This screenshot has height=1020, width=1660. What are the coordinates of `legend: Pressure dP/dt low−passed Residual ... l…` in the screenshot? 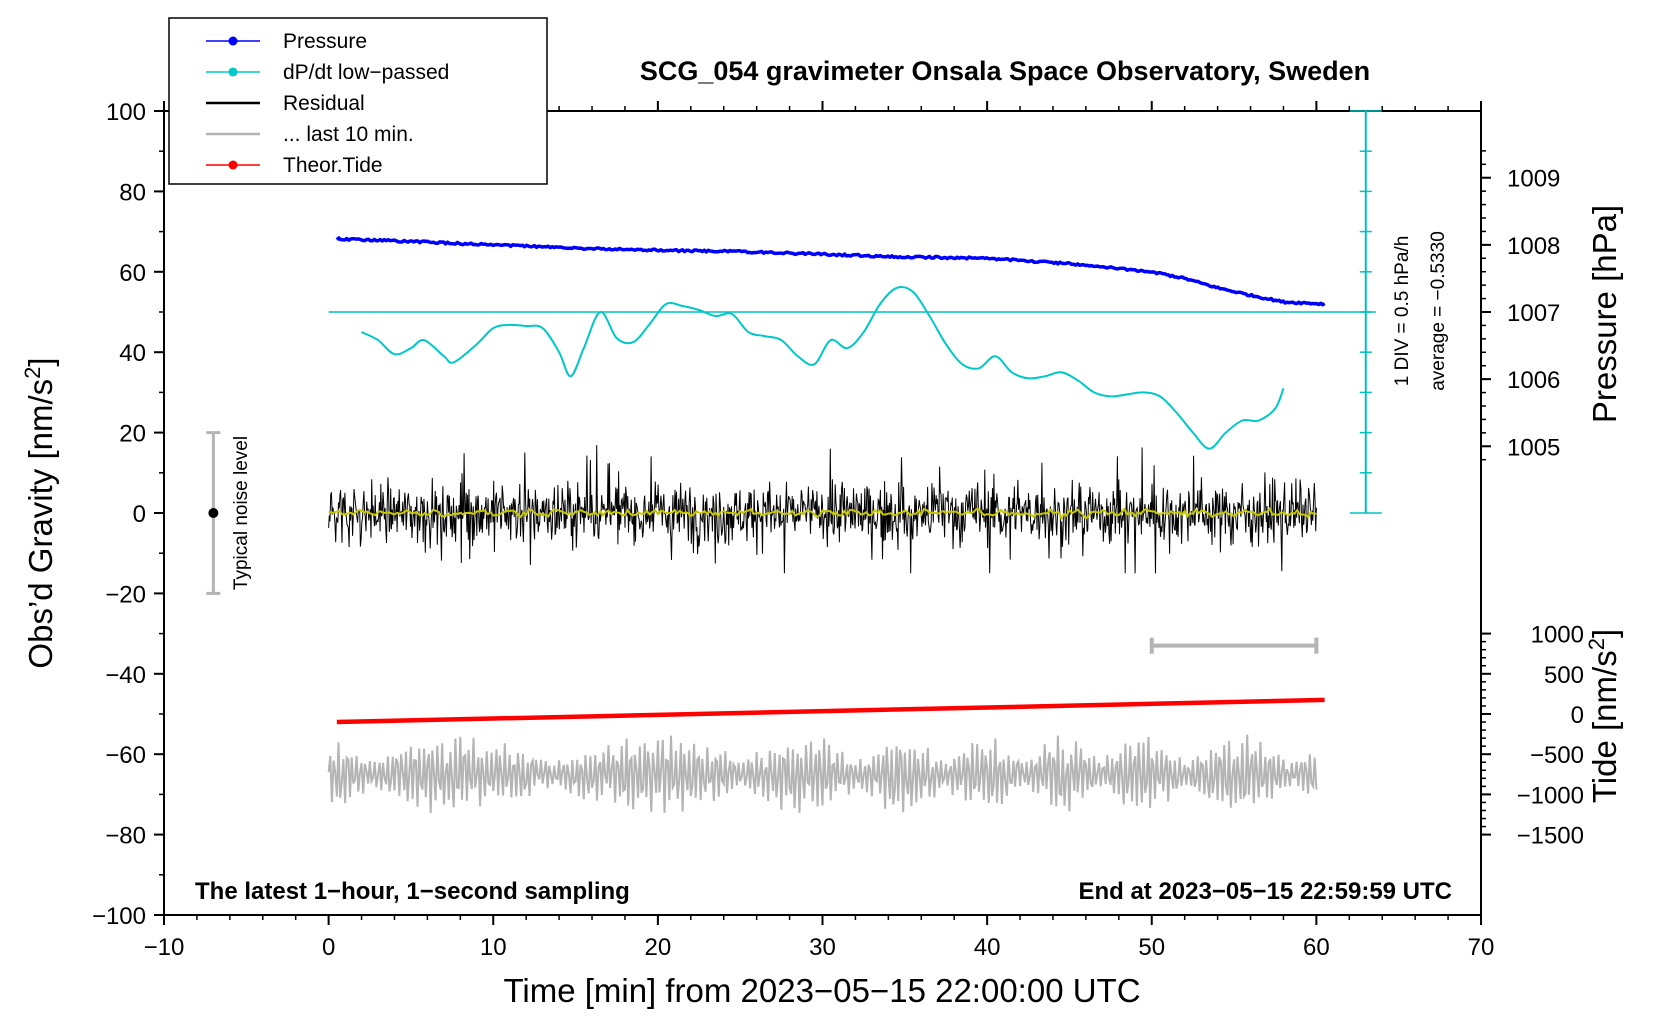 It's located at (358, 101).